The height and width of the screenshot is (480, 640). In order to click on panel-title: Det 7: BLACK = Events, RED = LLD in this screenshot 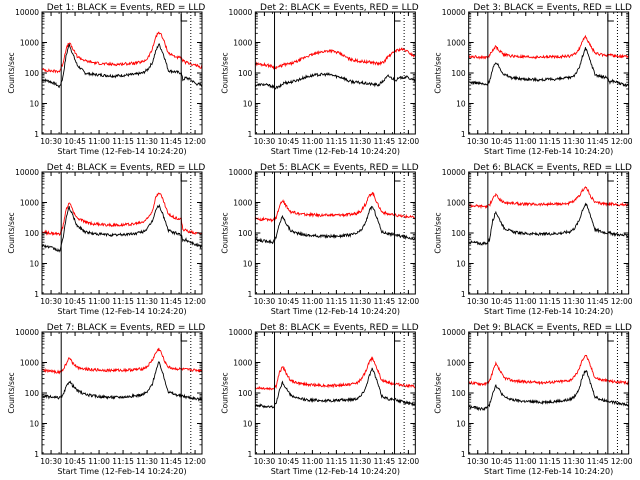, I will do `click(126, 328)`.